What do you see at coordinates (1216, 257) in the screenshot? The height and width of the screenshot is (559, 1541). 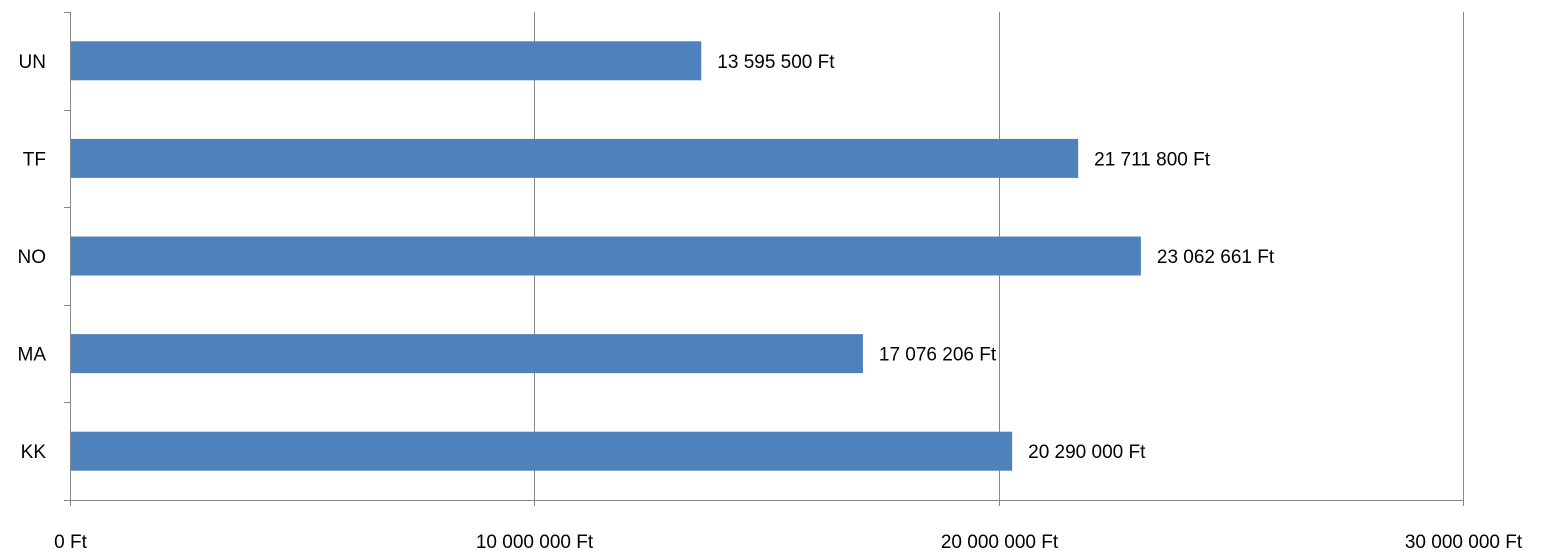 I see `bar-data-label: 23 062 661 Ft` at bounding box center [1216, 257].